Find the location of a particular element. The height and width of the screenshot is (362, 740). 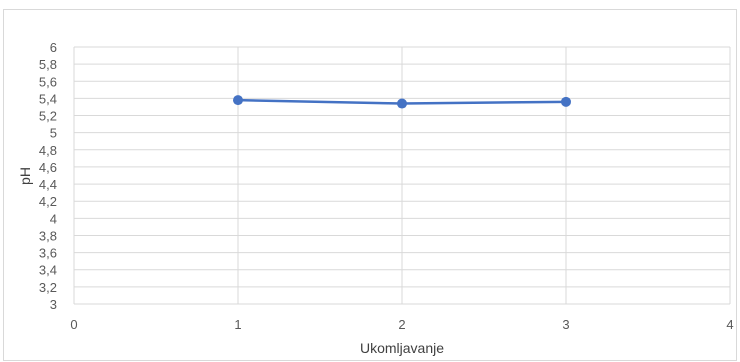

y-tick-label: 4,8 is located at coordinates (48, 150).